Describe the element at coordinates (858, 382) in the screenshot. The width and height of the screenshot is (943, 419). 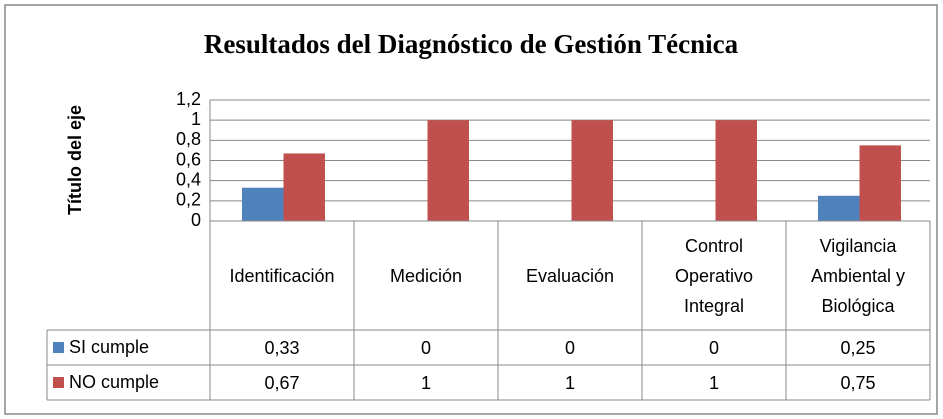
I see `data-label: 0,75` at that location.